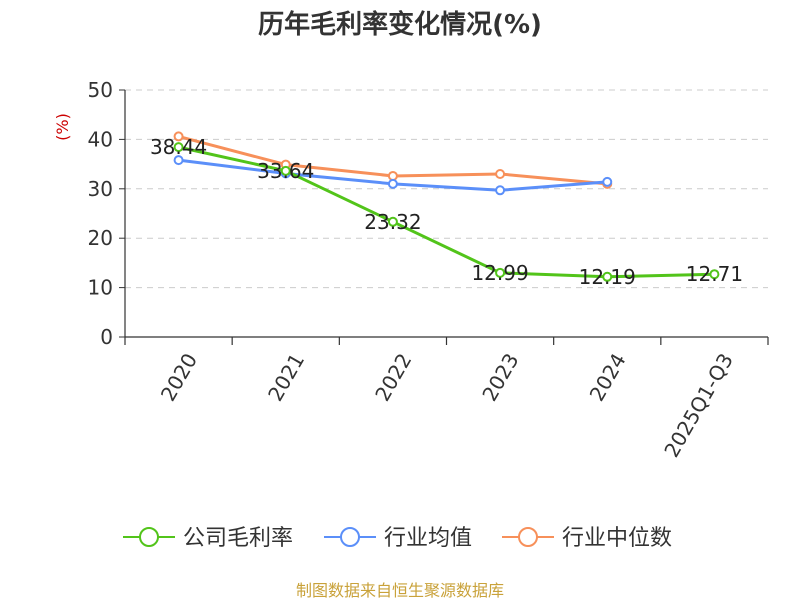 This screenshot has width=800, height=600. Describe the element at coordinates (393, 377) in the screenshot. I see `x-tick-label: 2022` at that location.